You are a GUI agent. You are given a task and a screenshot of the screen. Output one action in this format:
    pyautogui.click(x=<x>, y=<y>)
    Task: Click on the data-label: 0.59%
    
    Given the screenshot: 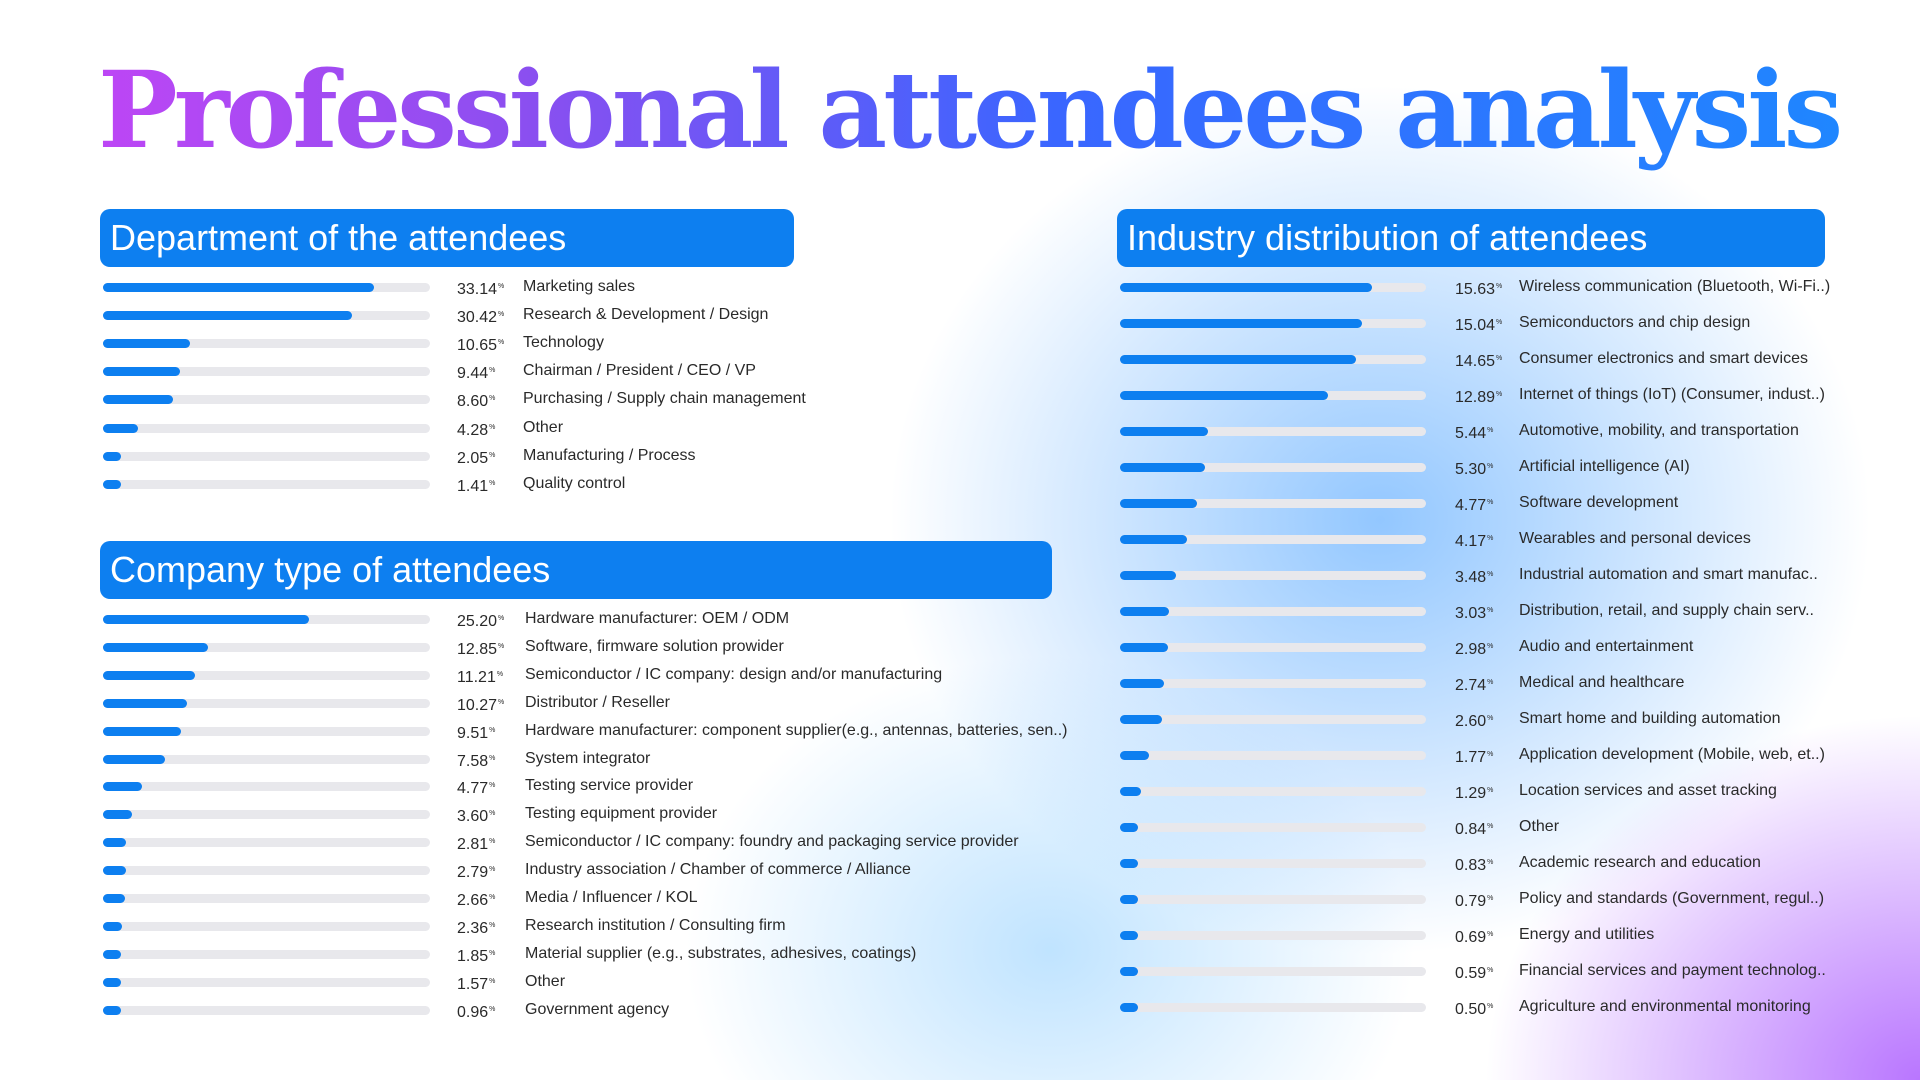 What is the action you would take?
    pyautogui.click(x=1474, y=973)
    